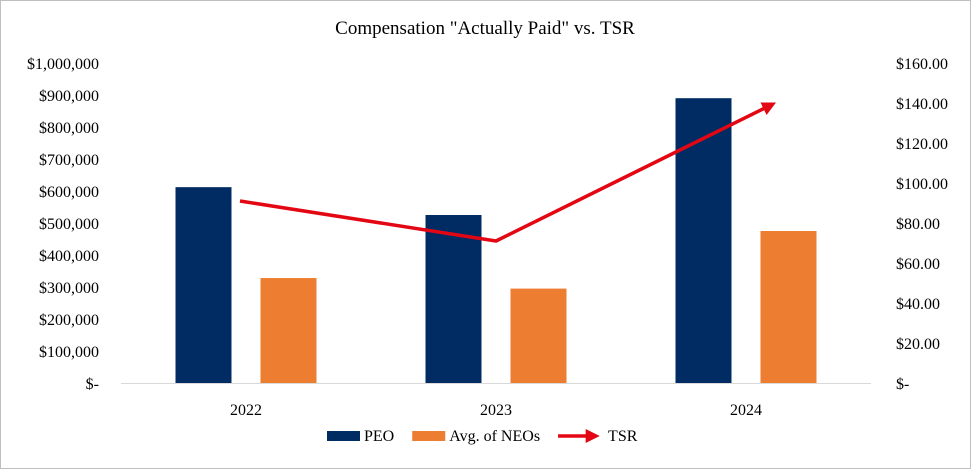  What do you see at coordinates (918, 344) in the screenshot?
I see `right-axis-tick-label: $20.00` at bounding box center [918, 344].